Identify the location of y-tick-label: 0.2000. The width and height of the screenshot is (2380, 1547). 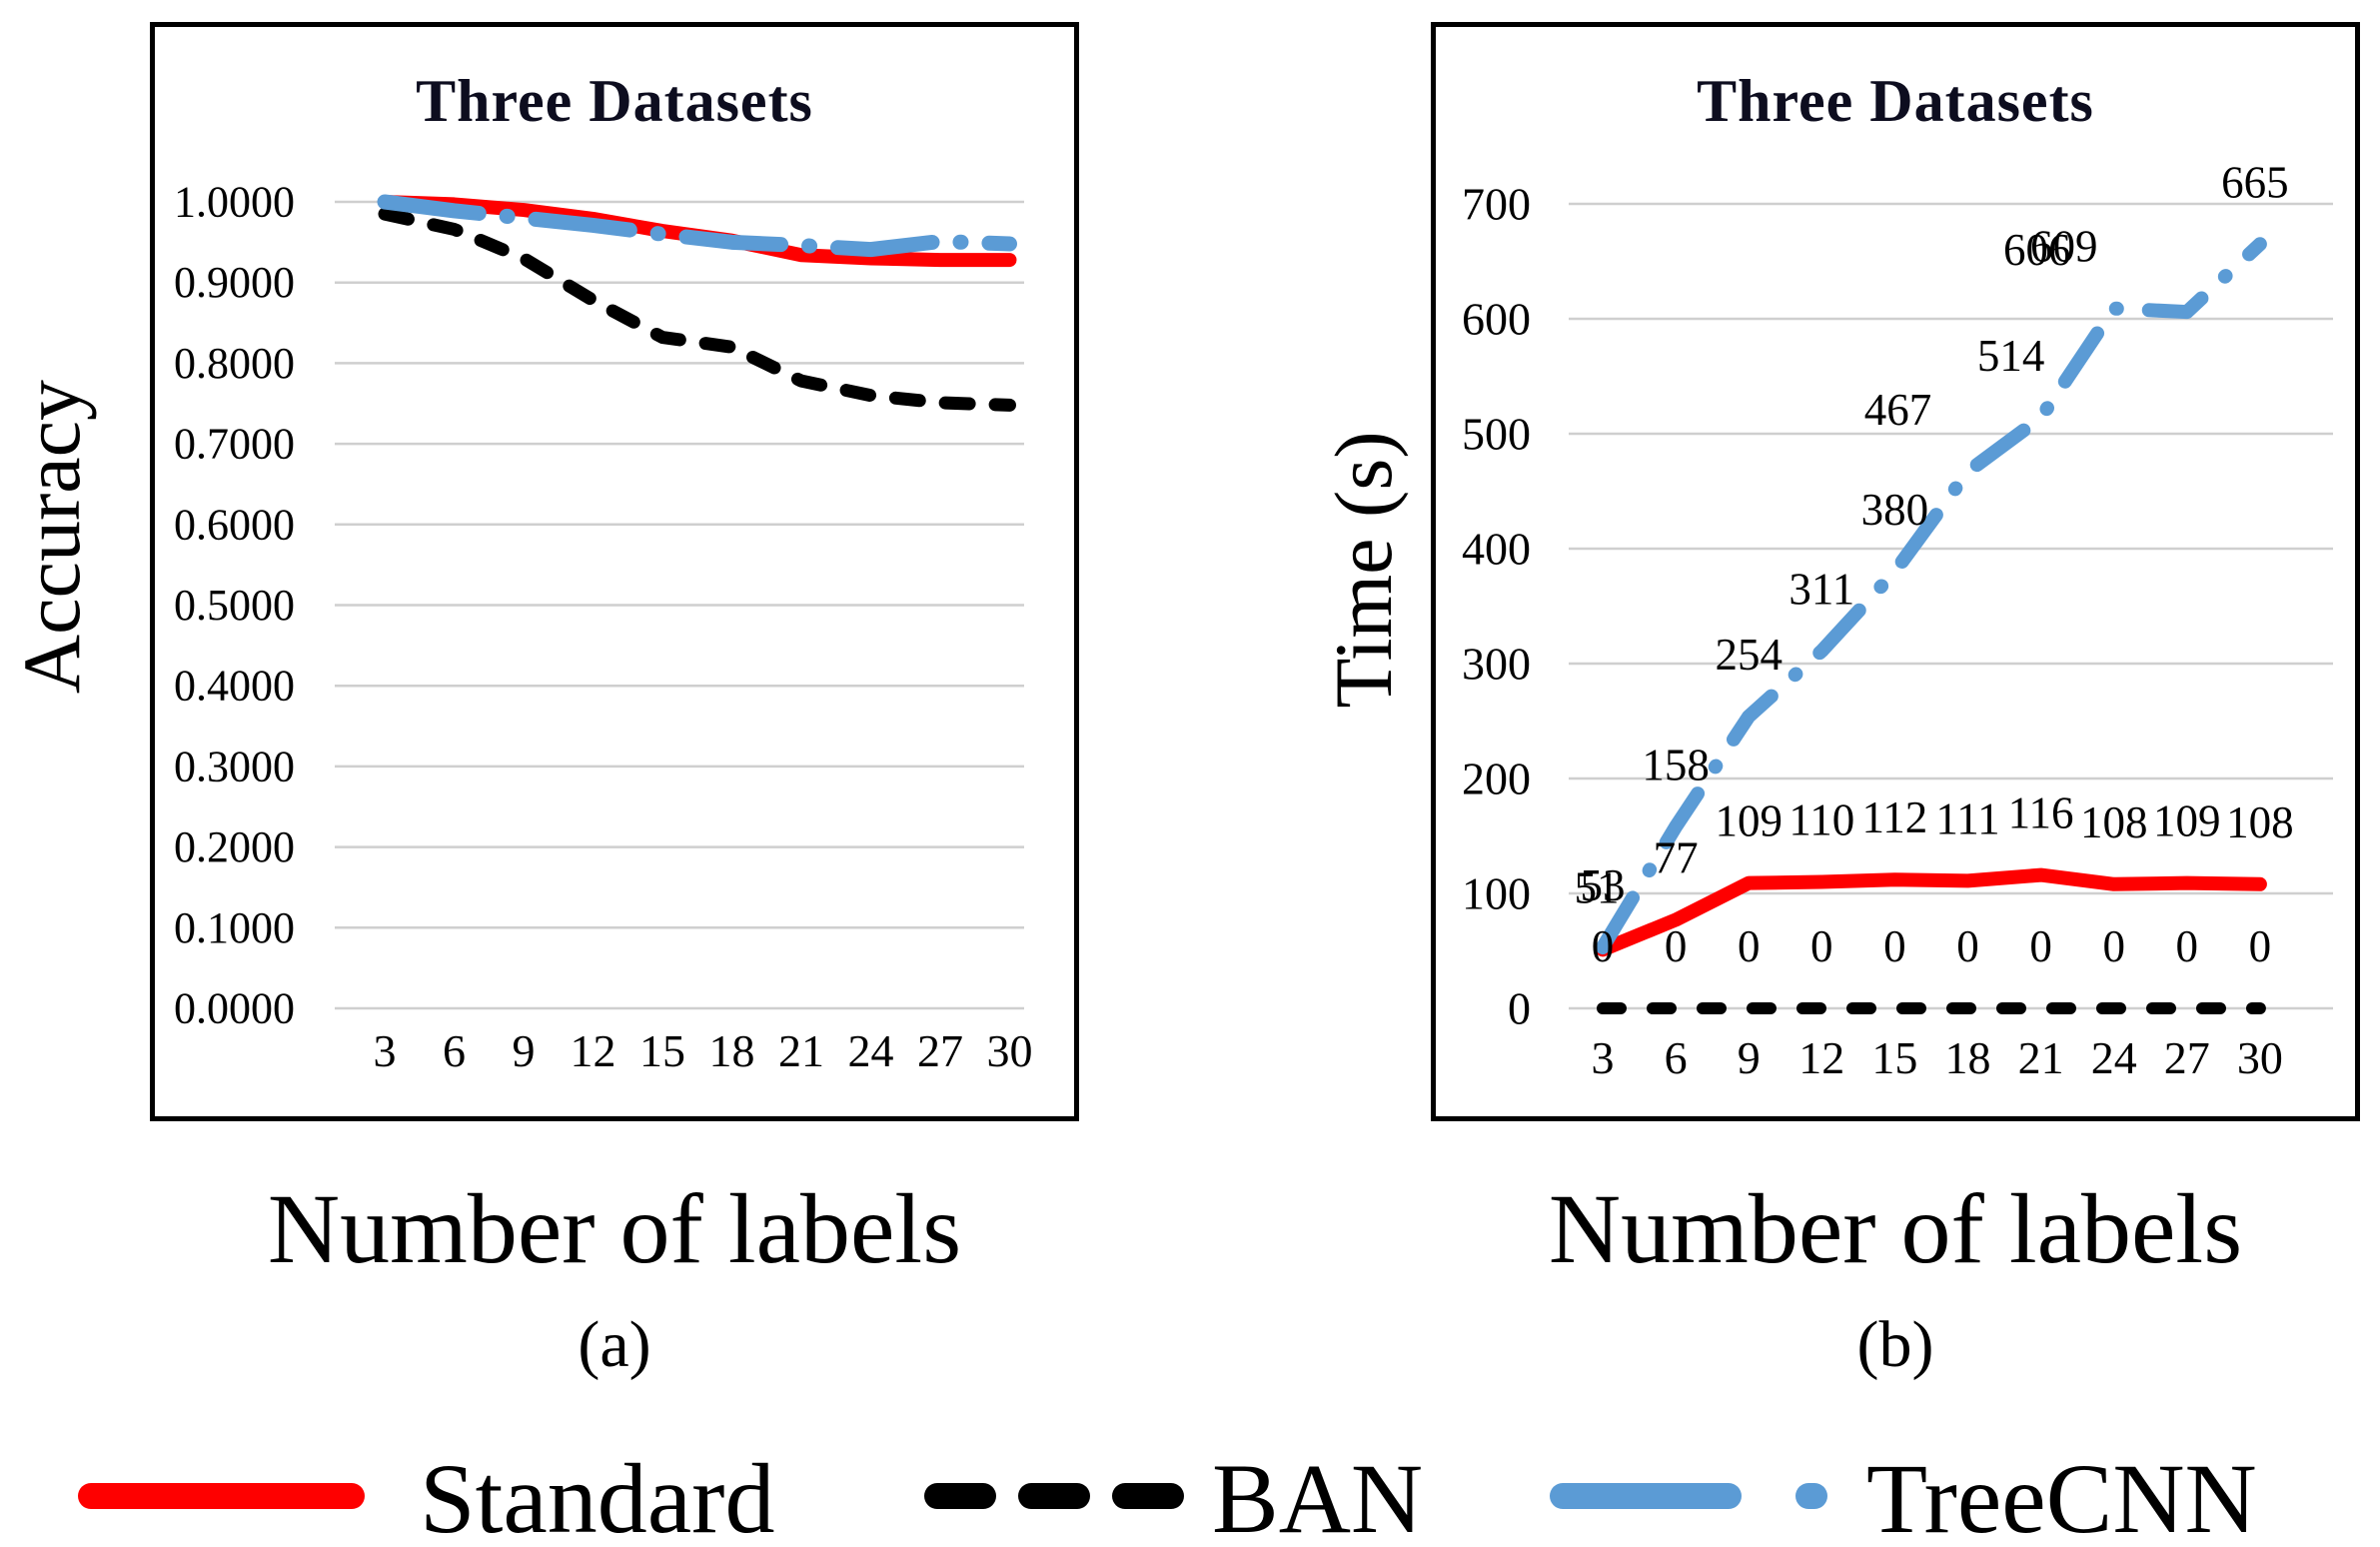
(234, 846).